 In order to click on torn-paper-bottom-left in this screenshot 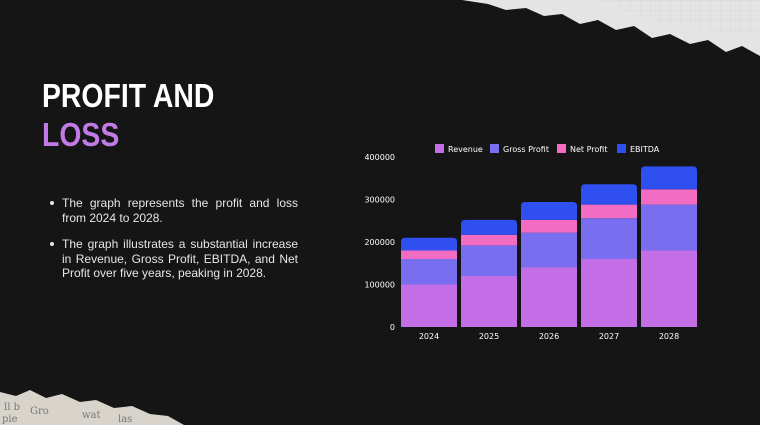, I will do `click(92, 407)`.